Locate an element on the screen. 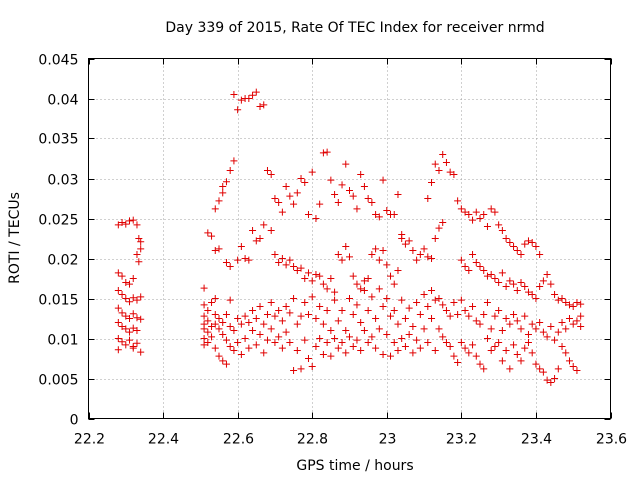  y-tick-label: 0.015 is located at coordinates (58, 301).